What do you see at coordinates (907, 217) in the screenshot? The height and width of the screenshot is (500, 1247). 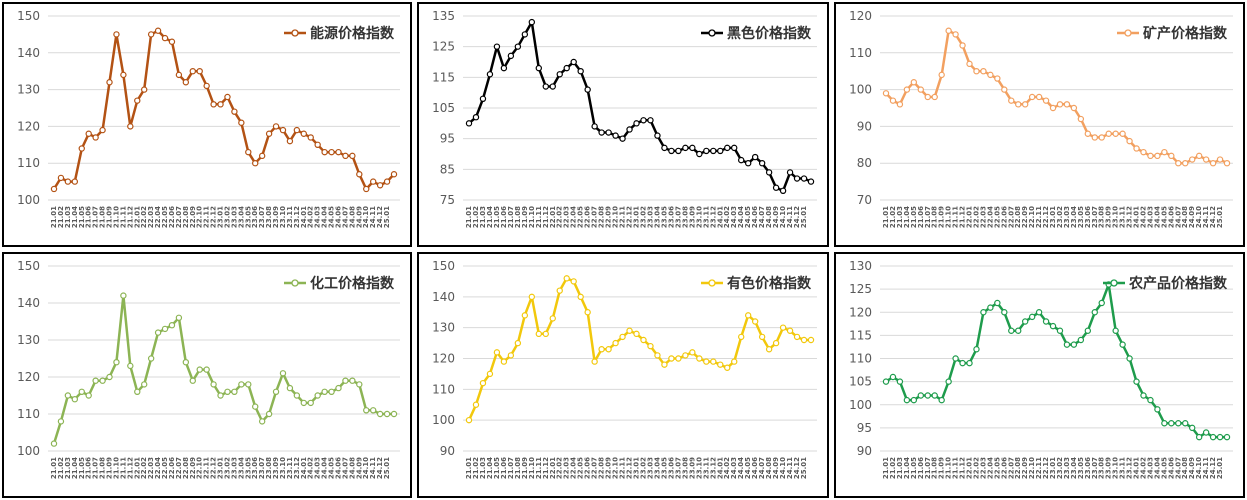 I see `x-tick-label: 21.04` at bounding box center [907, 217].